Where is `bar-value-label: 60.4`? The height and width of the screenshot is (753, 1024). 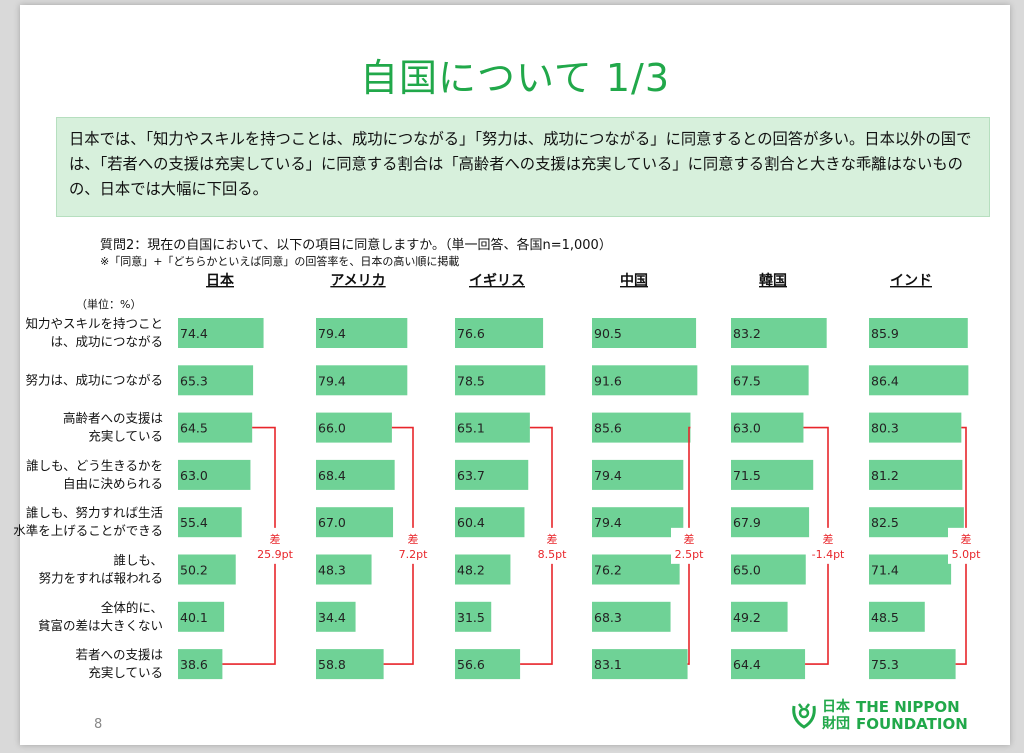 bar-value-label: 60.4 is located at coordinates (471, 522).